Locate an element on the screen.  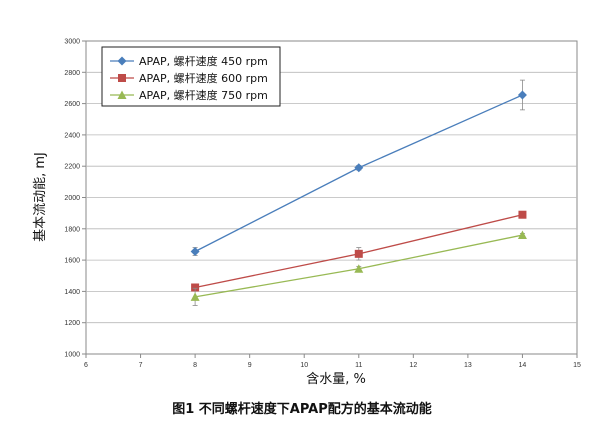
x-tick-label: 8 is located at coordinates (195, 365).